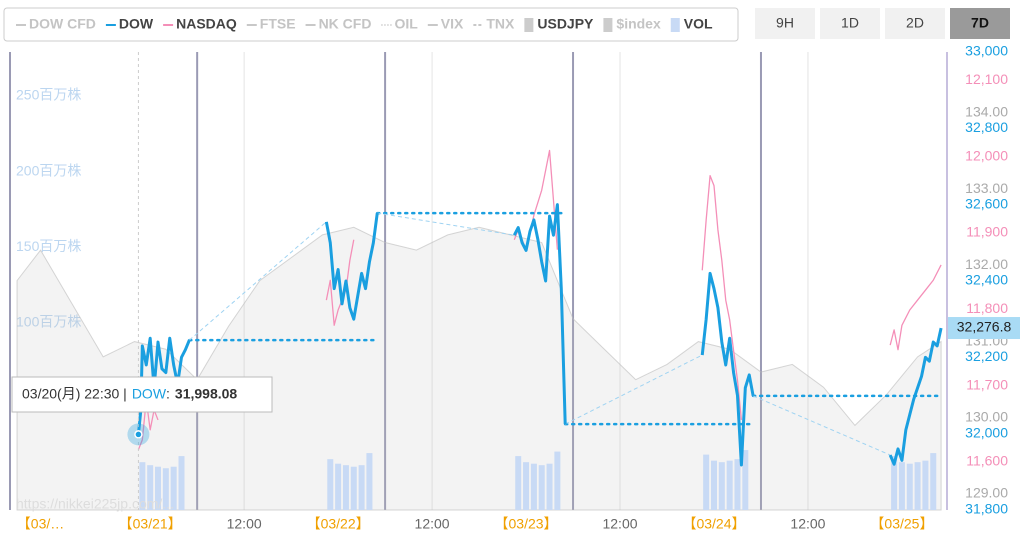 The width and height of the screenshot is (1024, 539). I want to click on range-button-label: 7D, so click(980, 23).